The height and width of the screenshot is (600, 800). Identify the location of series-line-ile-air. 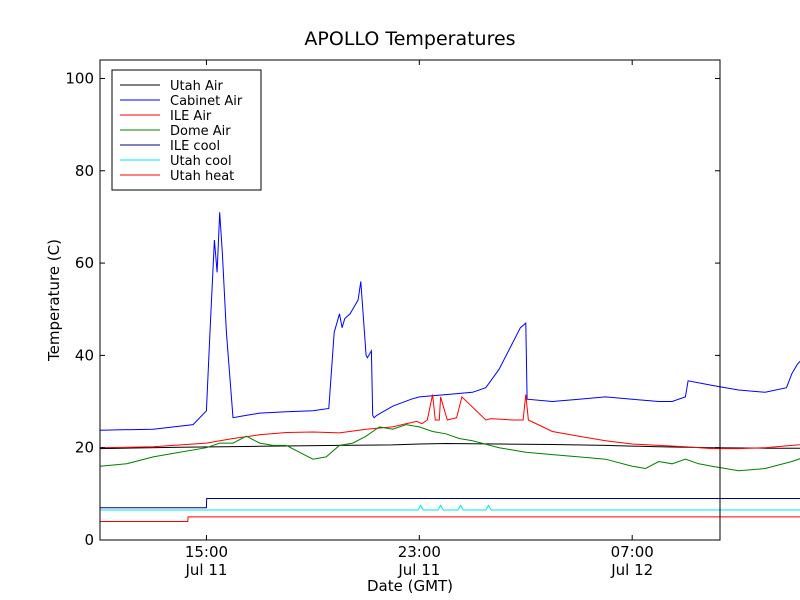
(449, 422).